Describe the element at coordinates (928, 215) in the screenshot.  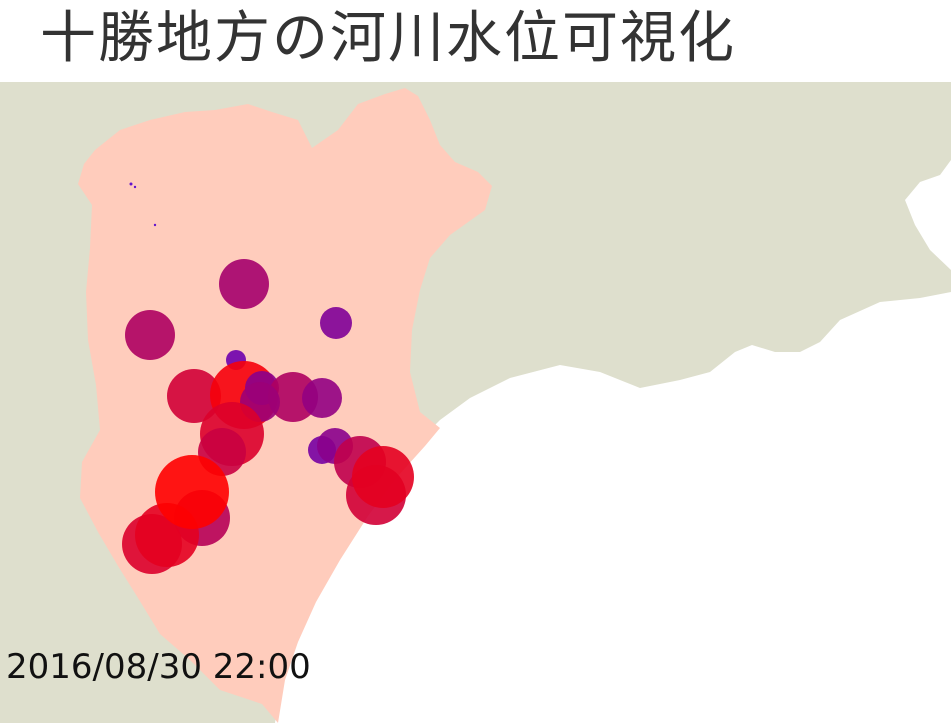
I see `sea` at that location.